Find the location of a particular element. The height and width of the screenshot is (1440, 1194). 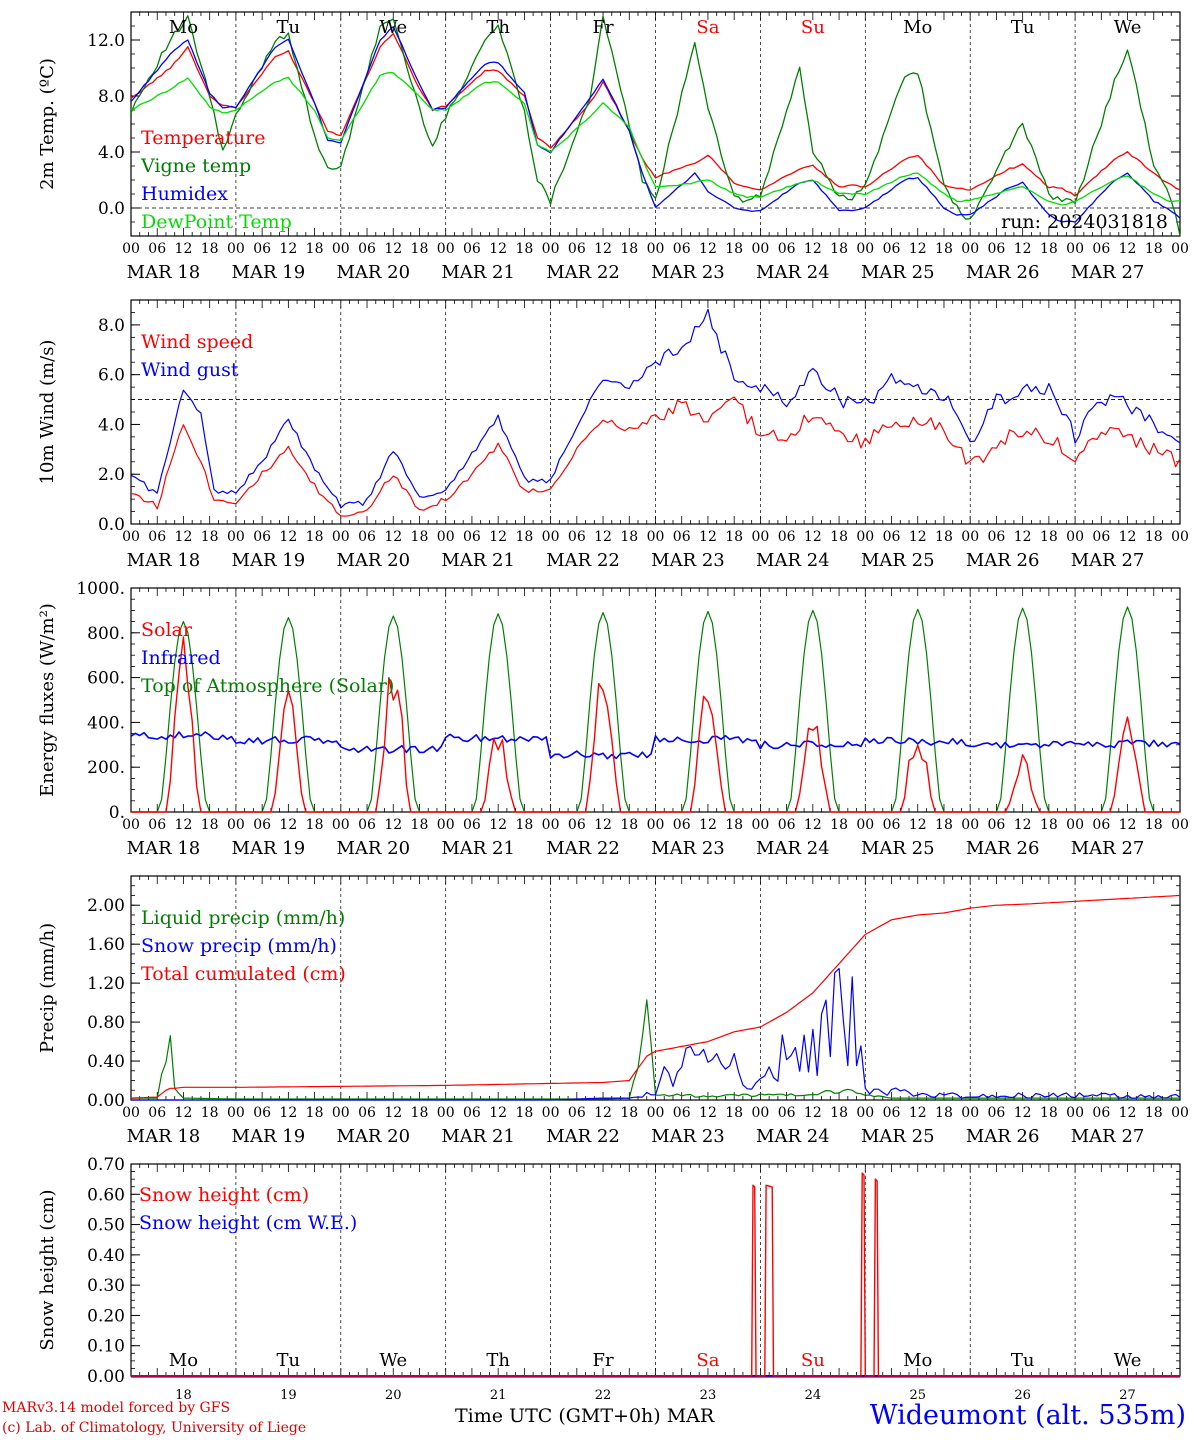

y-tick-label: 0.00 is located at coordinates (106, 1377).